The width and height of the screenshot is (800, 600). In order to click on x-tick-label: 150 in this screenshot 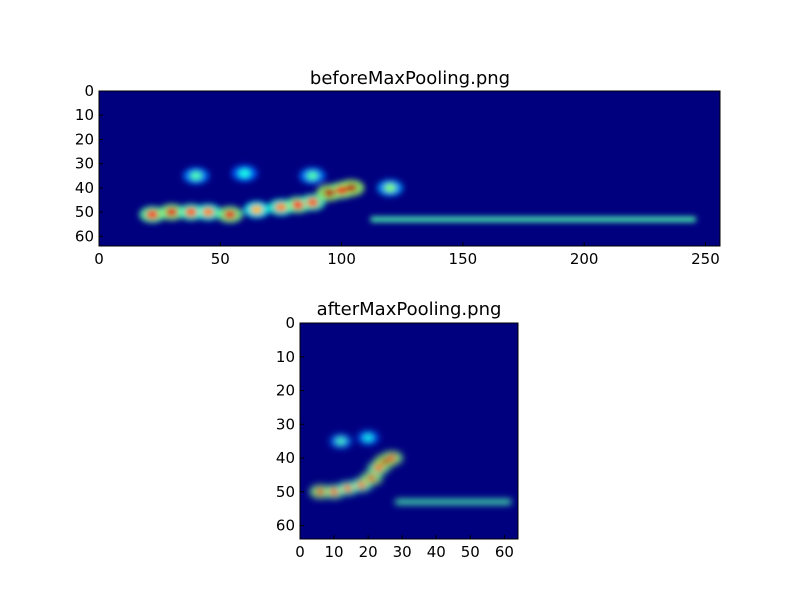, I will do `click(463, 259)`.